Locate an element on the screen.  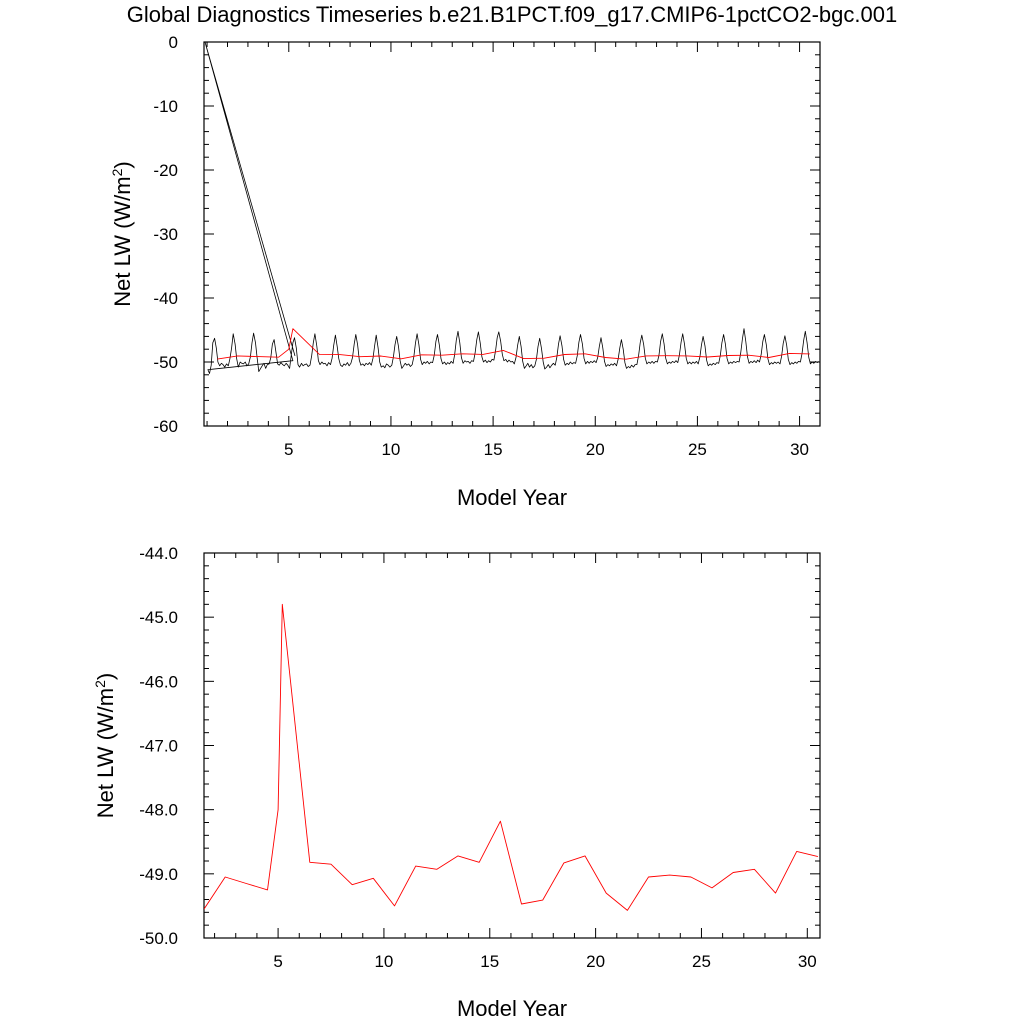
y-tick-label: -10 is located at coordinates (165, 106).